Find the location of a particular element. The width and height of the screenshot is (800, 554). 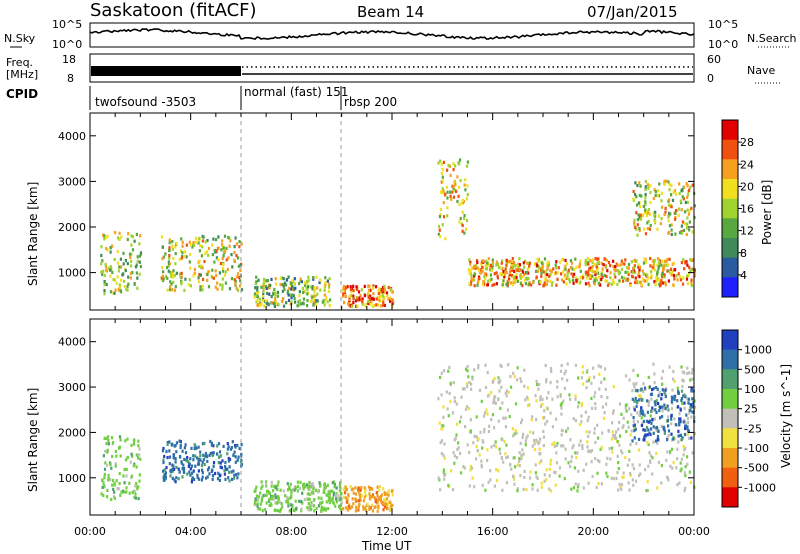

colorbar-tick-label: 12 is located at coordinates (747, 231).